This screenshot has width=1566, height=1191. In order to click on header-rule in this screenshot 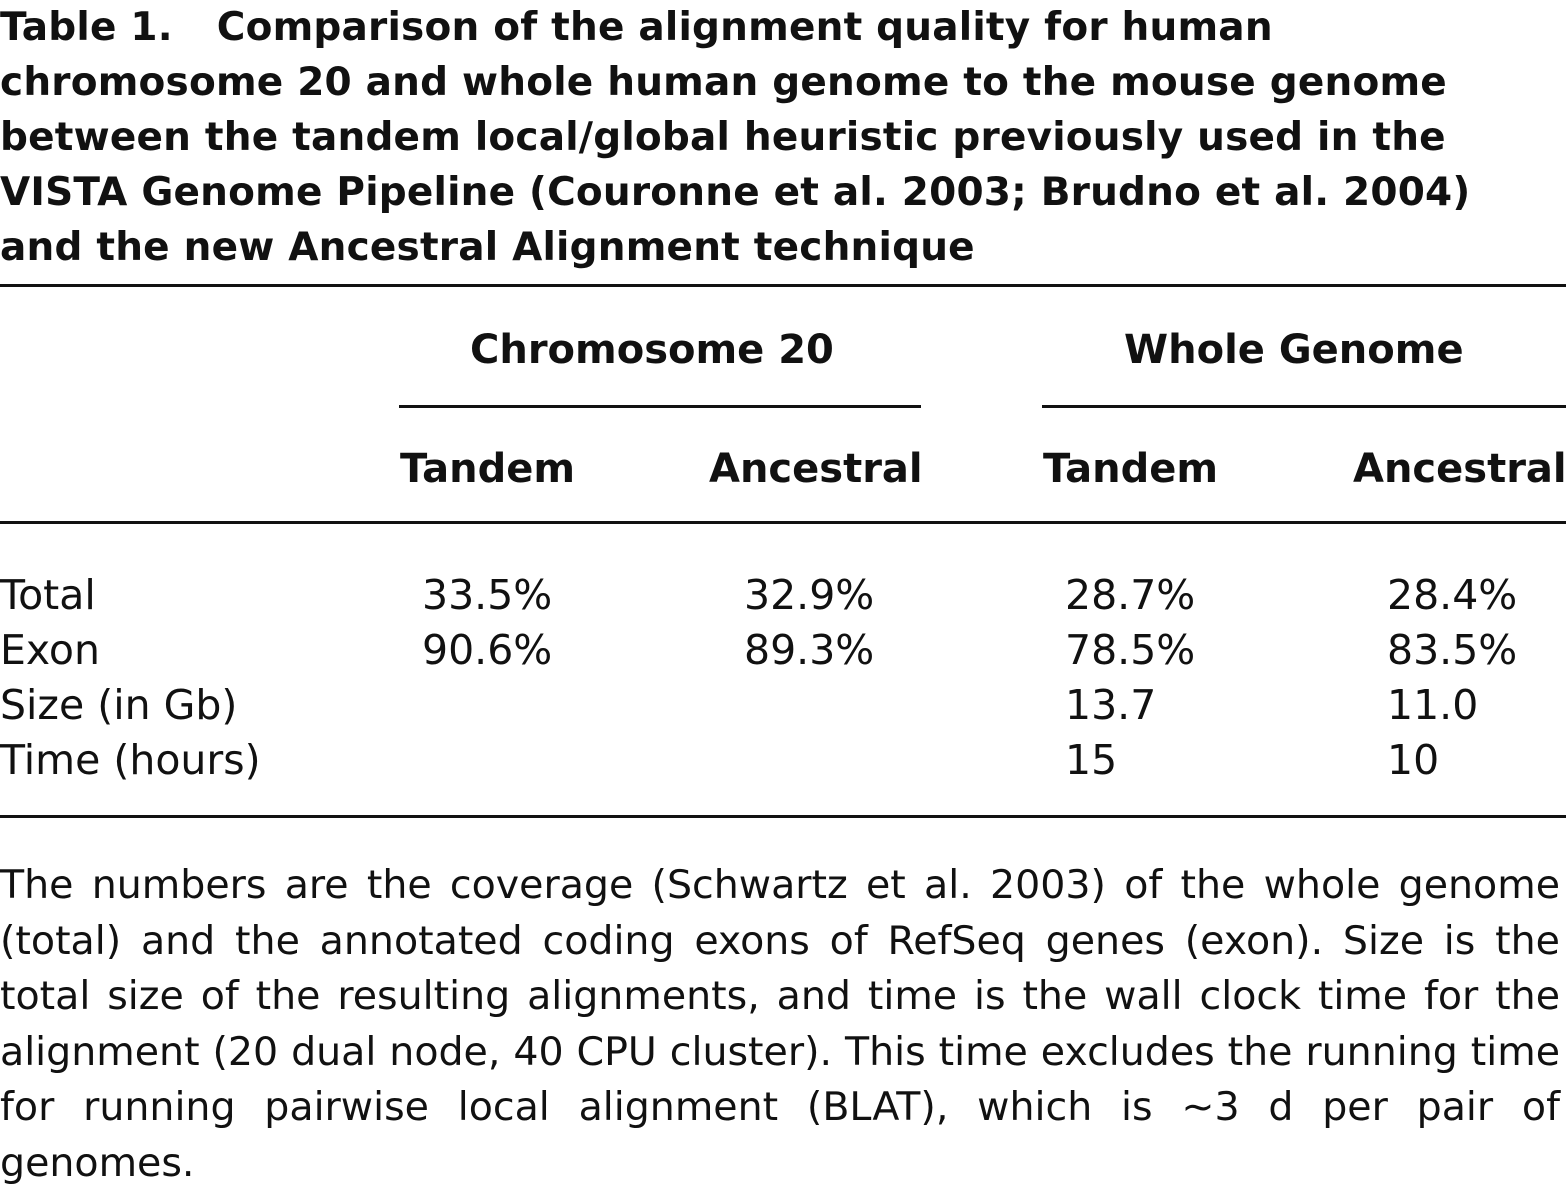, I will do `click(783, 522)`.